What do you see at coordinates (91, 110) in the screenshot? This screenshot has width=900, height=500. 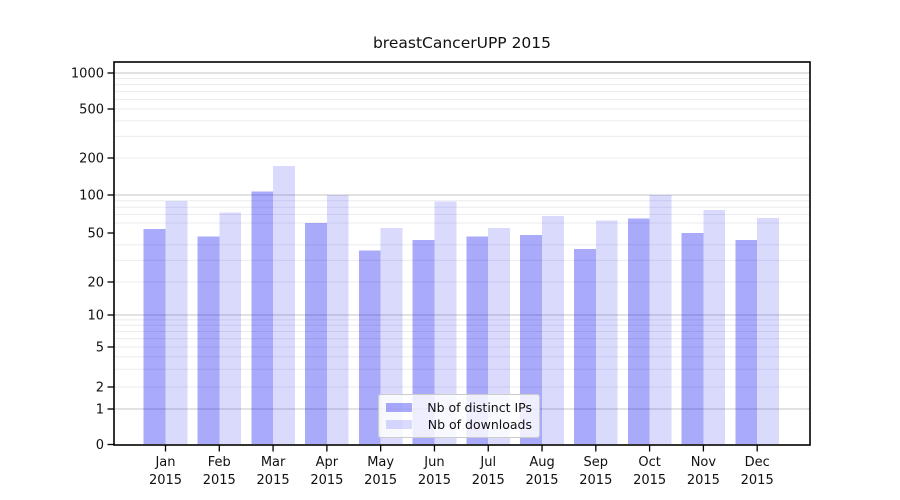 I see `y-tick-label: 500` at bounding box center [91, 110].